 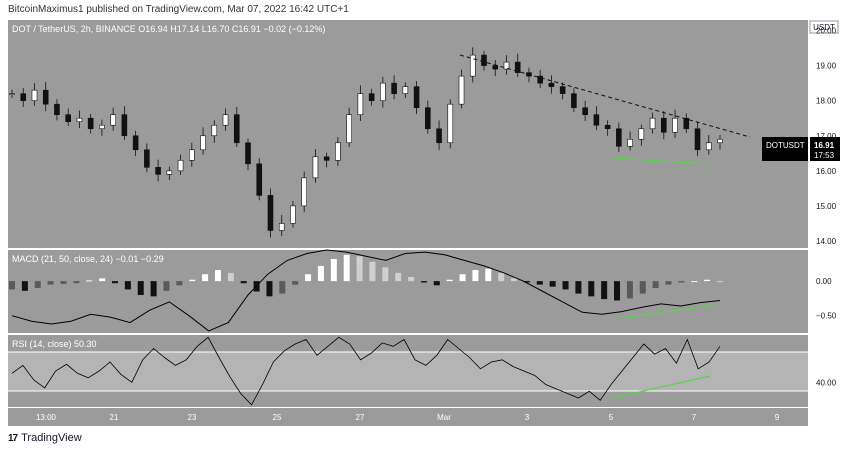 What do you see at coordinates (527, 417) in the screenshot?
I see `time-tick: 3` at bounding box center [527, 417].